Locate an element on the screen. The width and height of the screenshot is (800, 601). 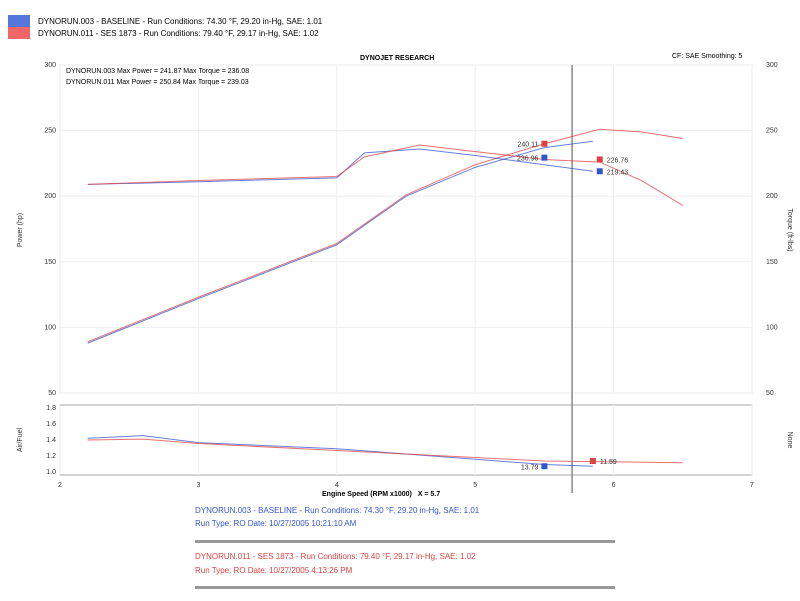
y-tick-label-right: 50 is located at coordinates (770, 393).